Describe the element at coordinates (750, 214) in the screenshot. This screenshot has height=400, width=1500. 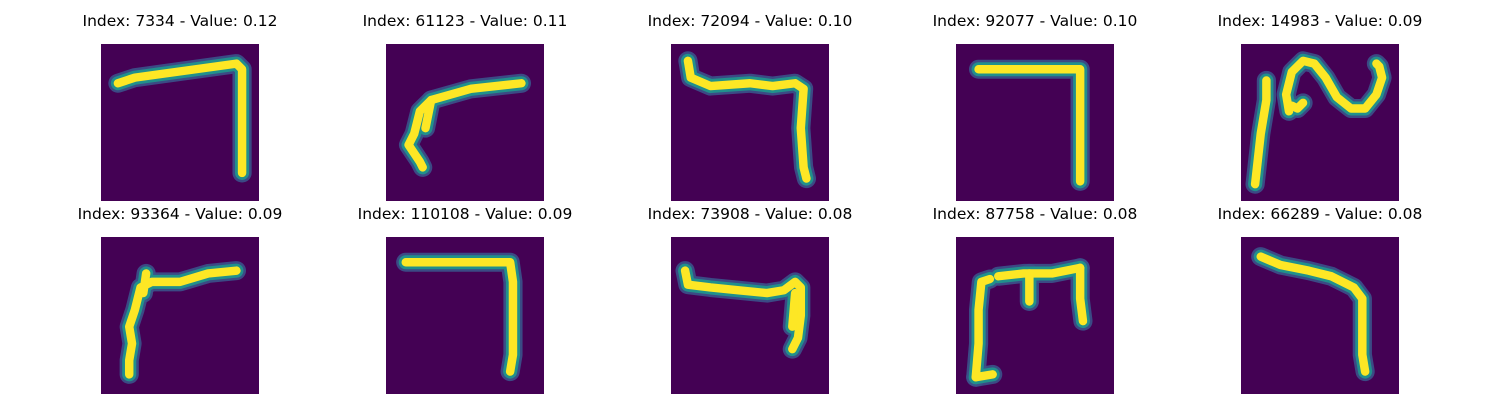
I see `panel-title: Index: 73908 - Value: 0.08` at that location.